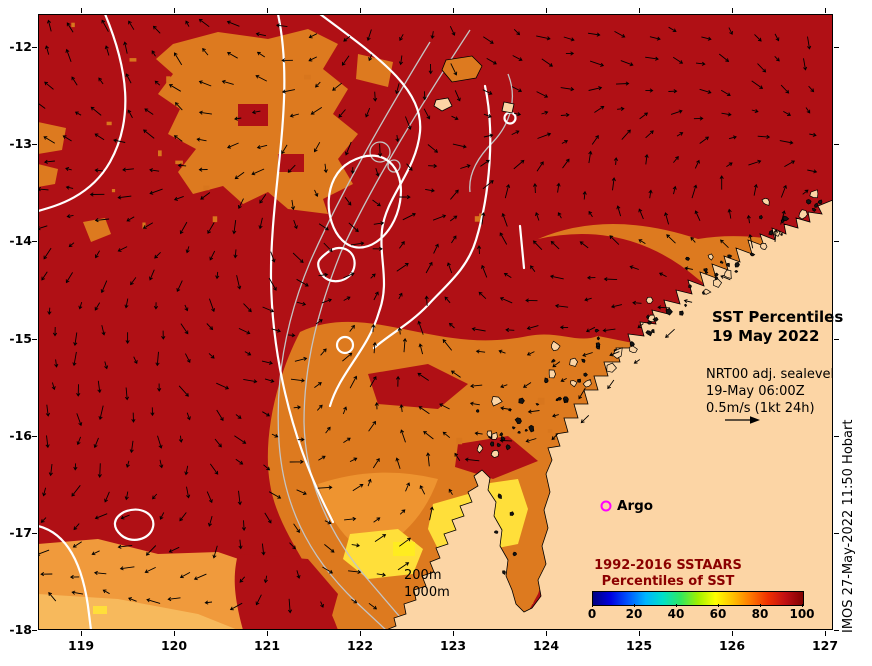  Describe the element at coordinates (423, 575) in the screenshot. I see `depth-200m-label: 200m` at that location.